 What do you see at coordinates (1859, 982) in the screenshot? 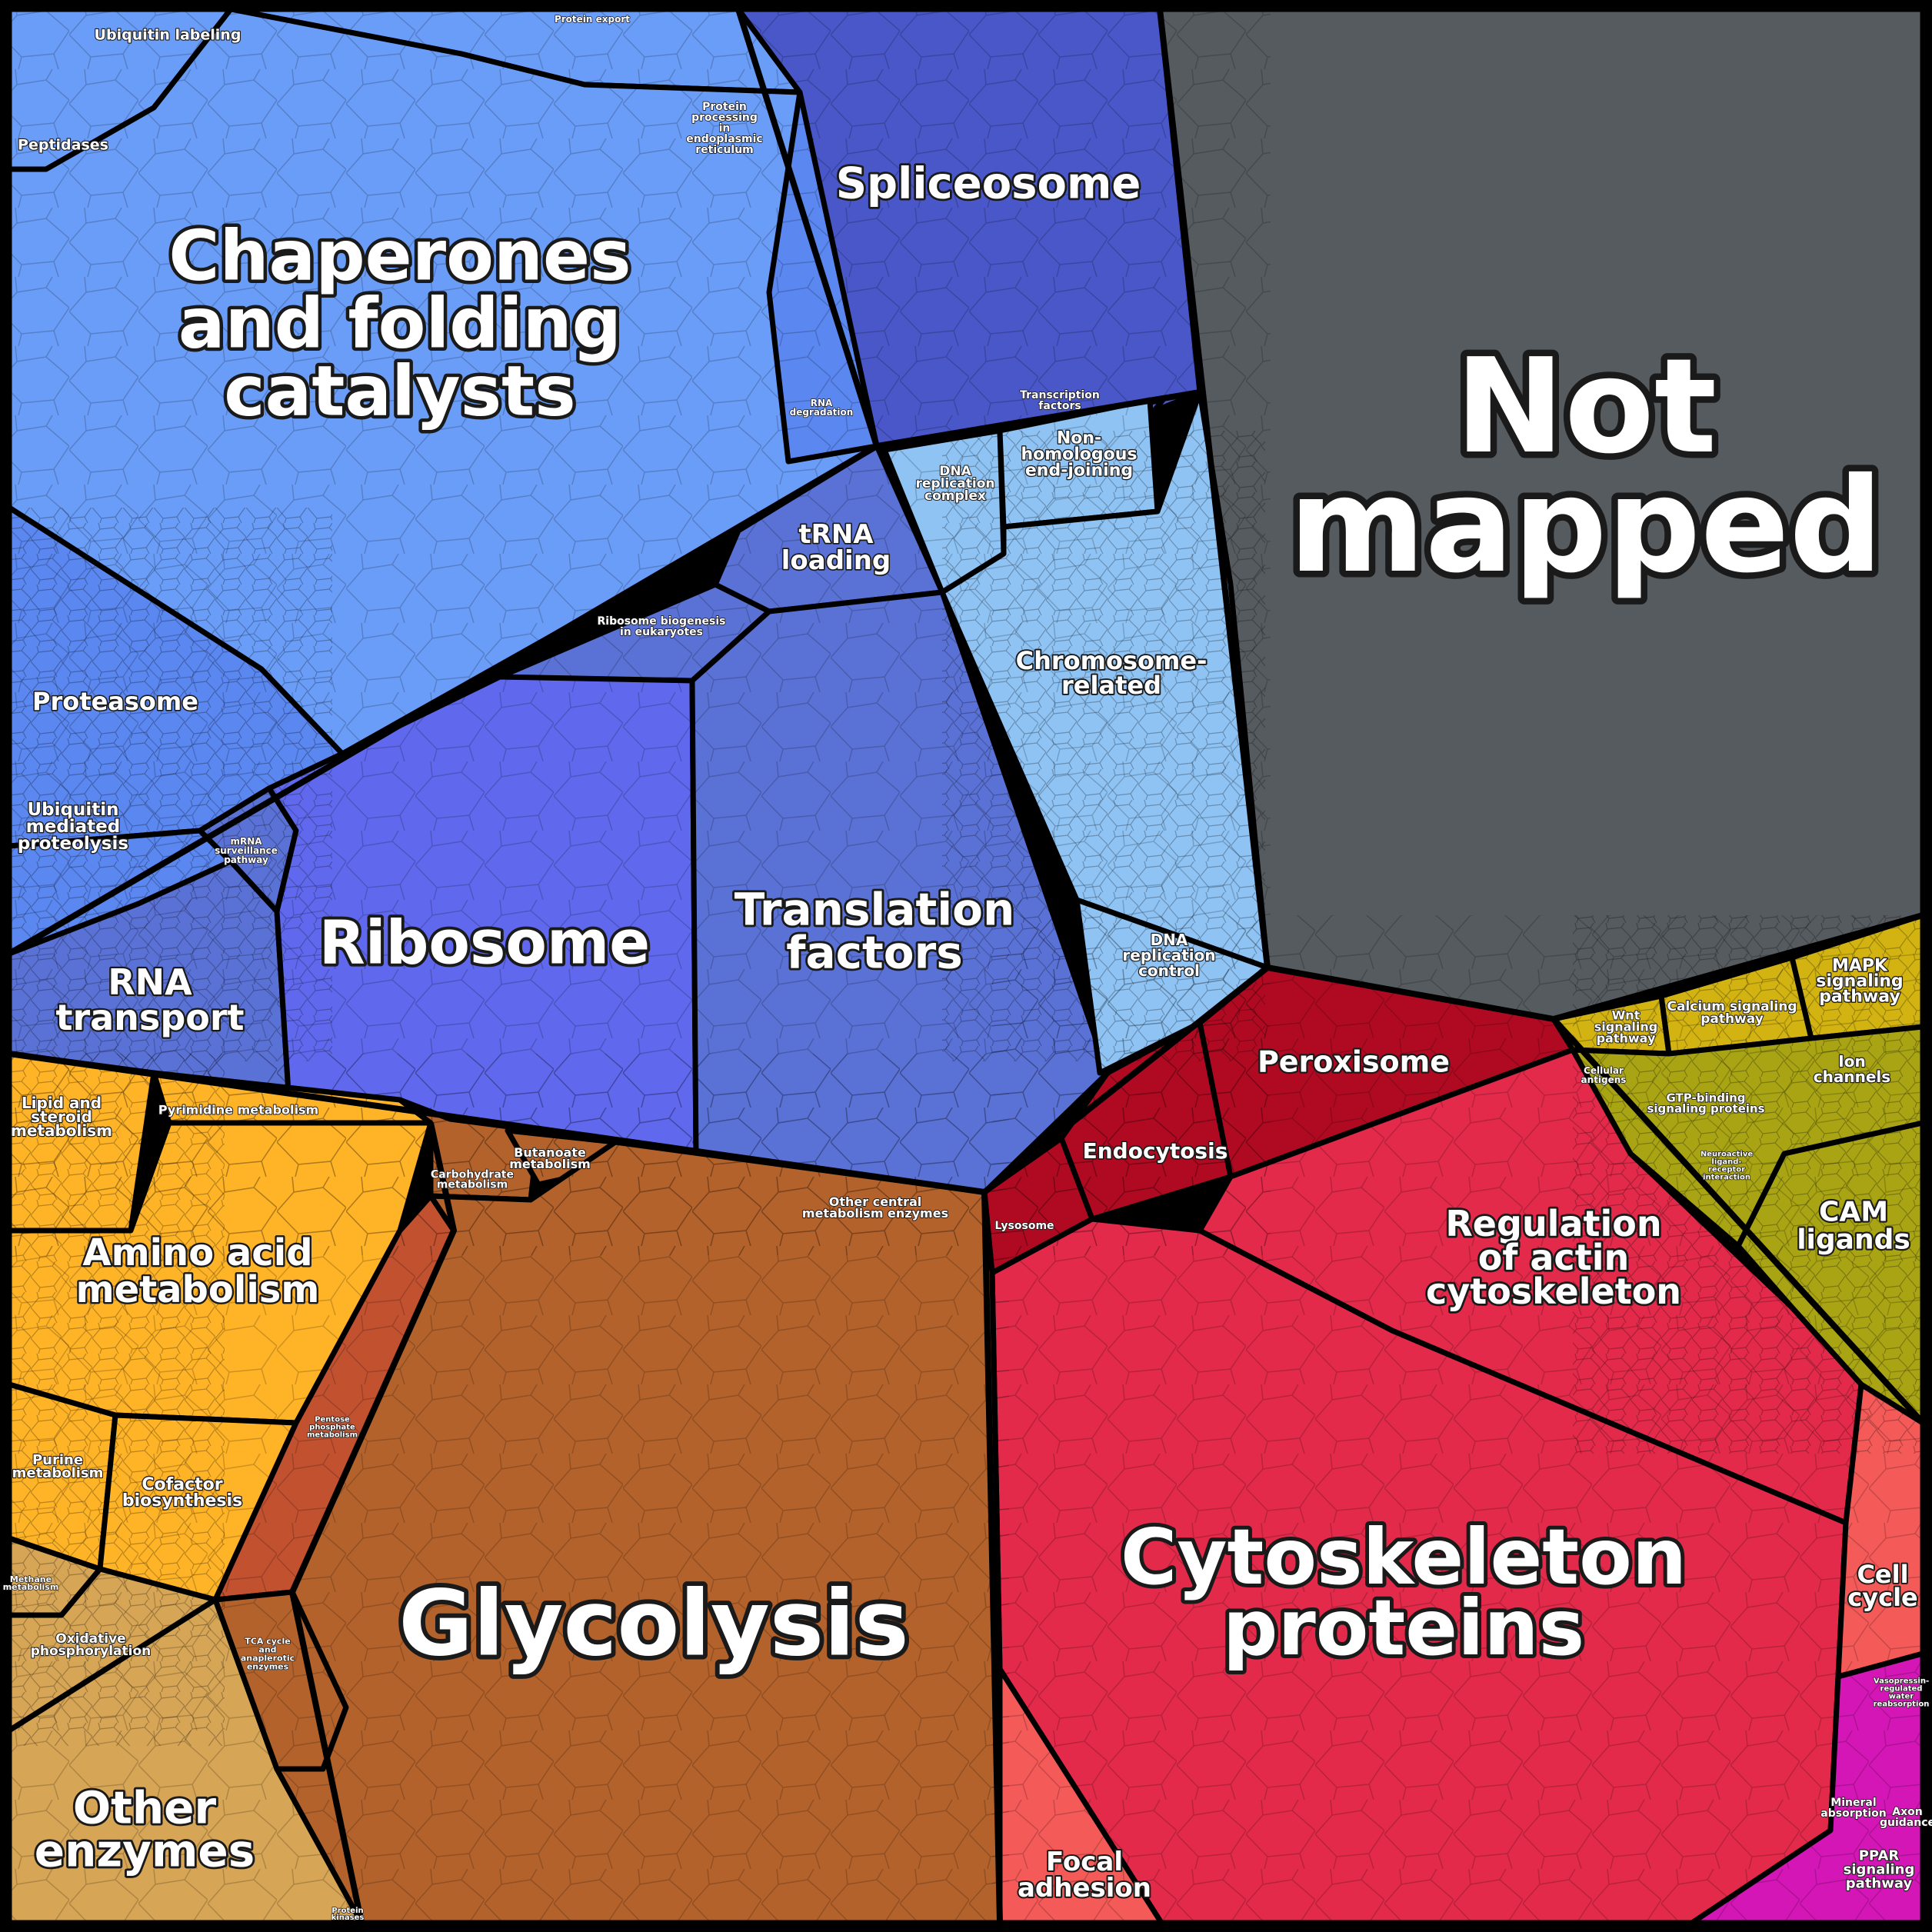
I see `label-mapk: MAPK signaling pathway` at bounding box center [1859, 982].